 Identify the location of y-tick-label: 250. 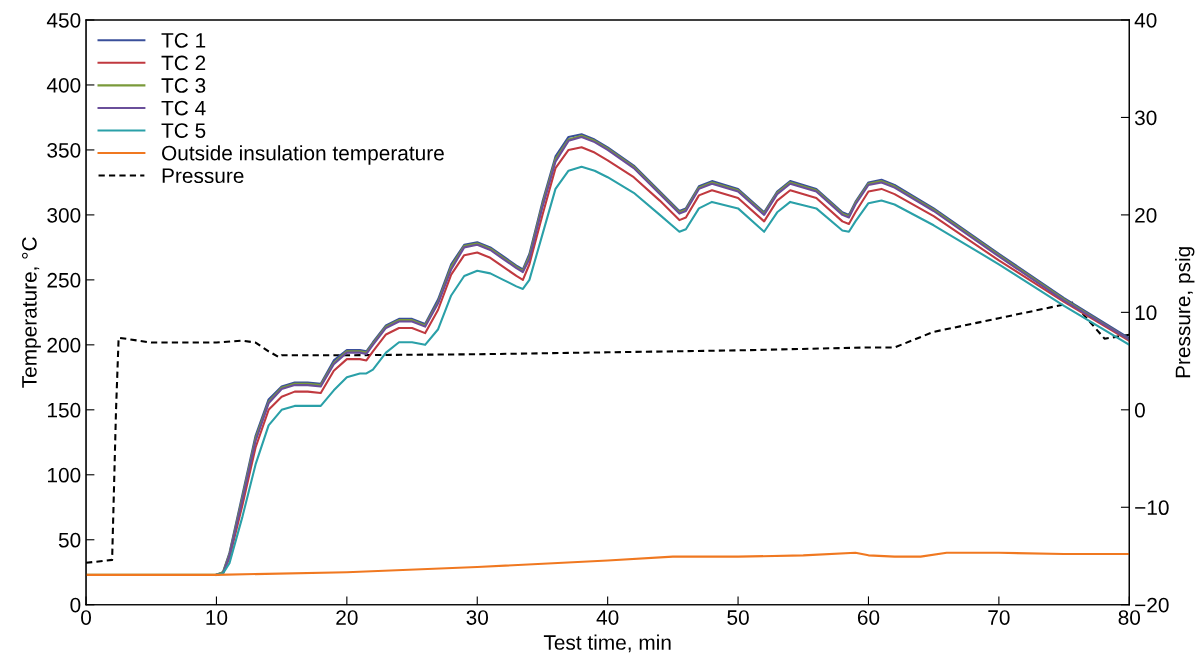
(64, 280).